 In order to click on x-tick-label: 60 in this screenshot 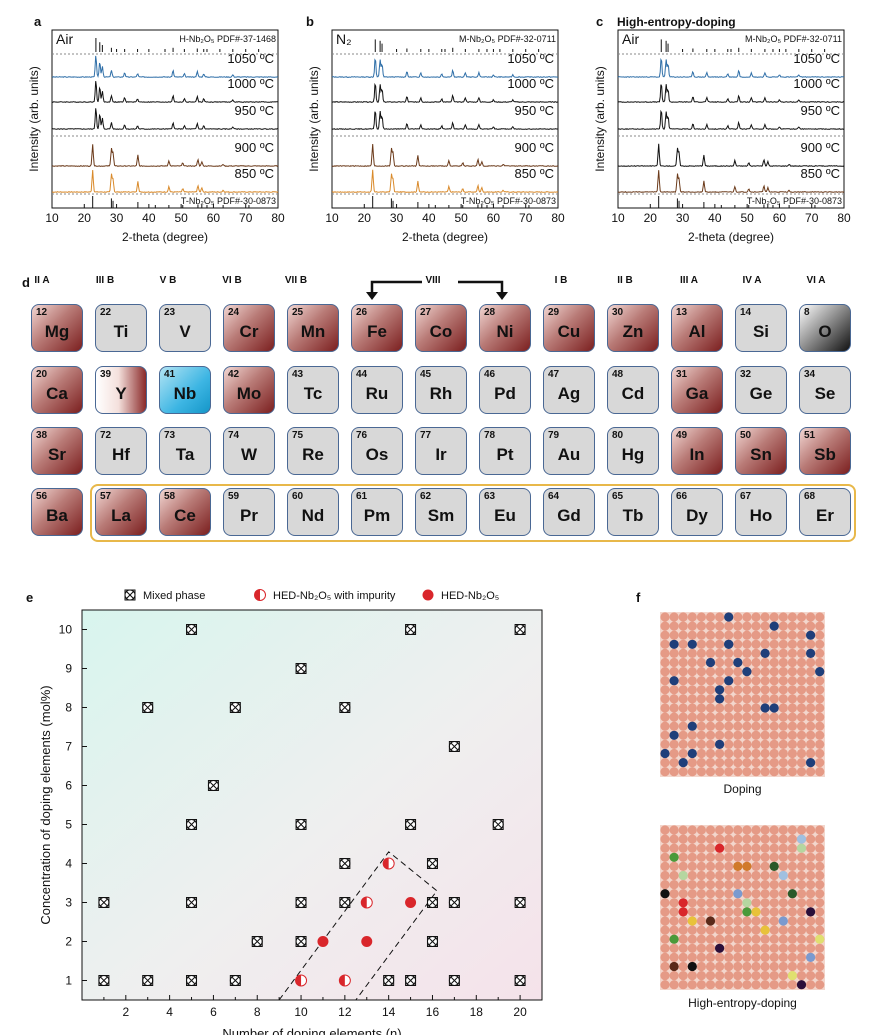, I will do `click(780, 218)`.